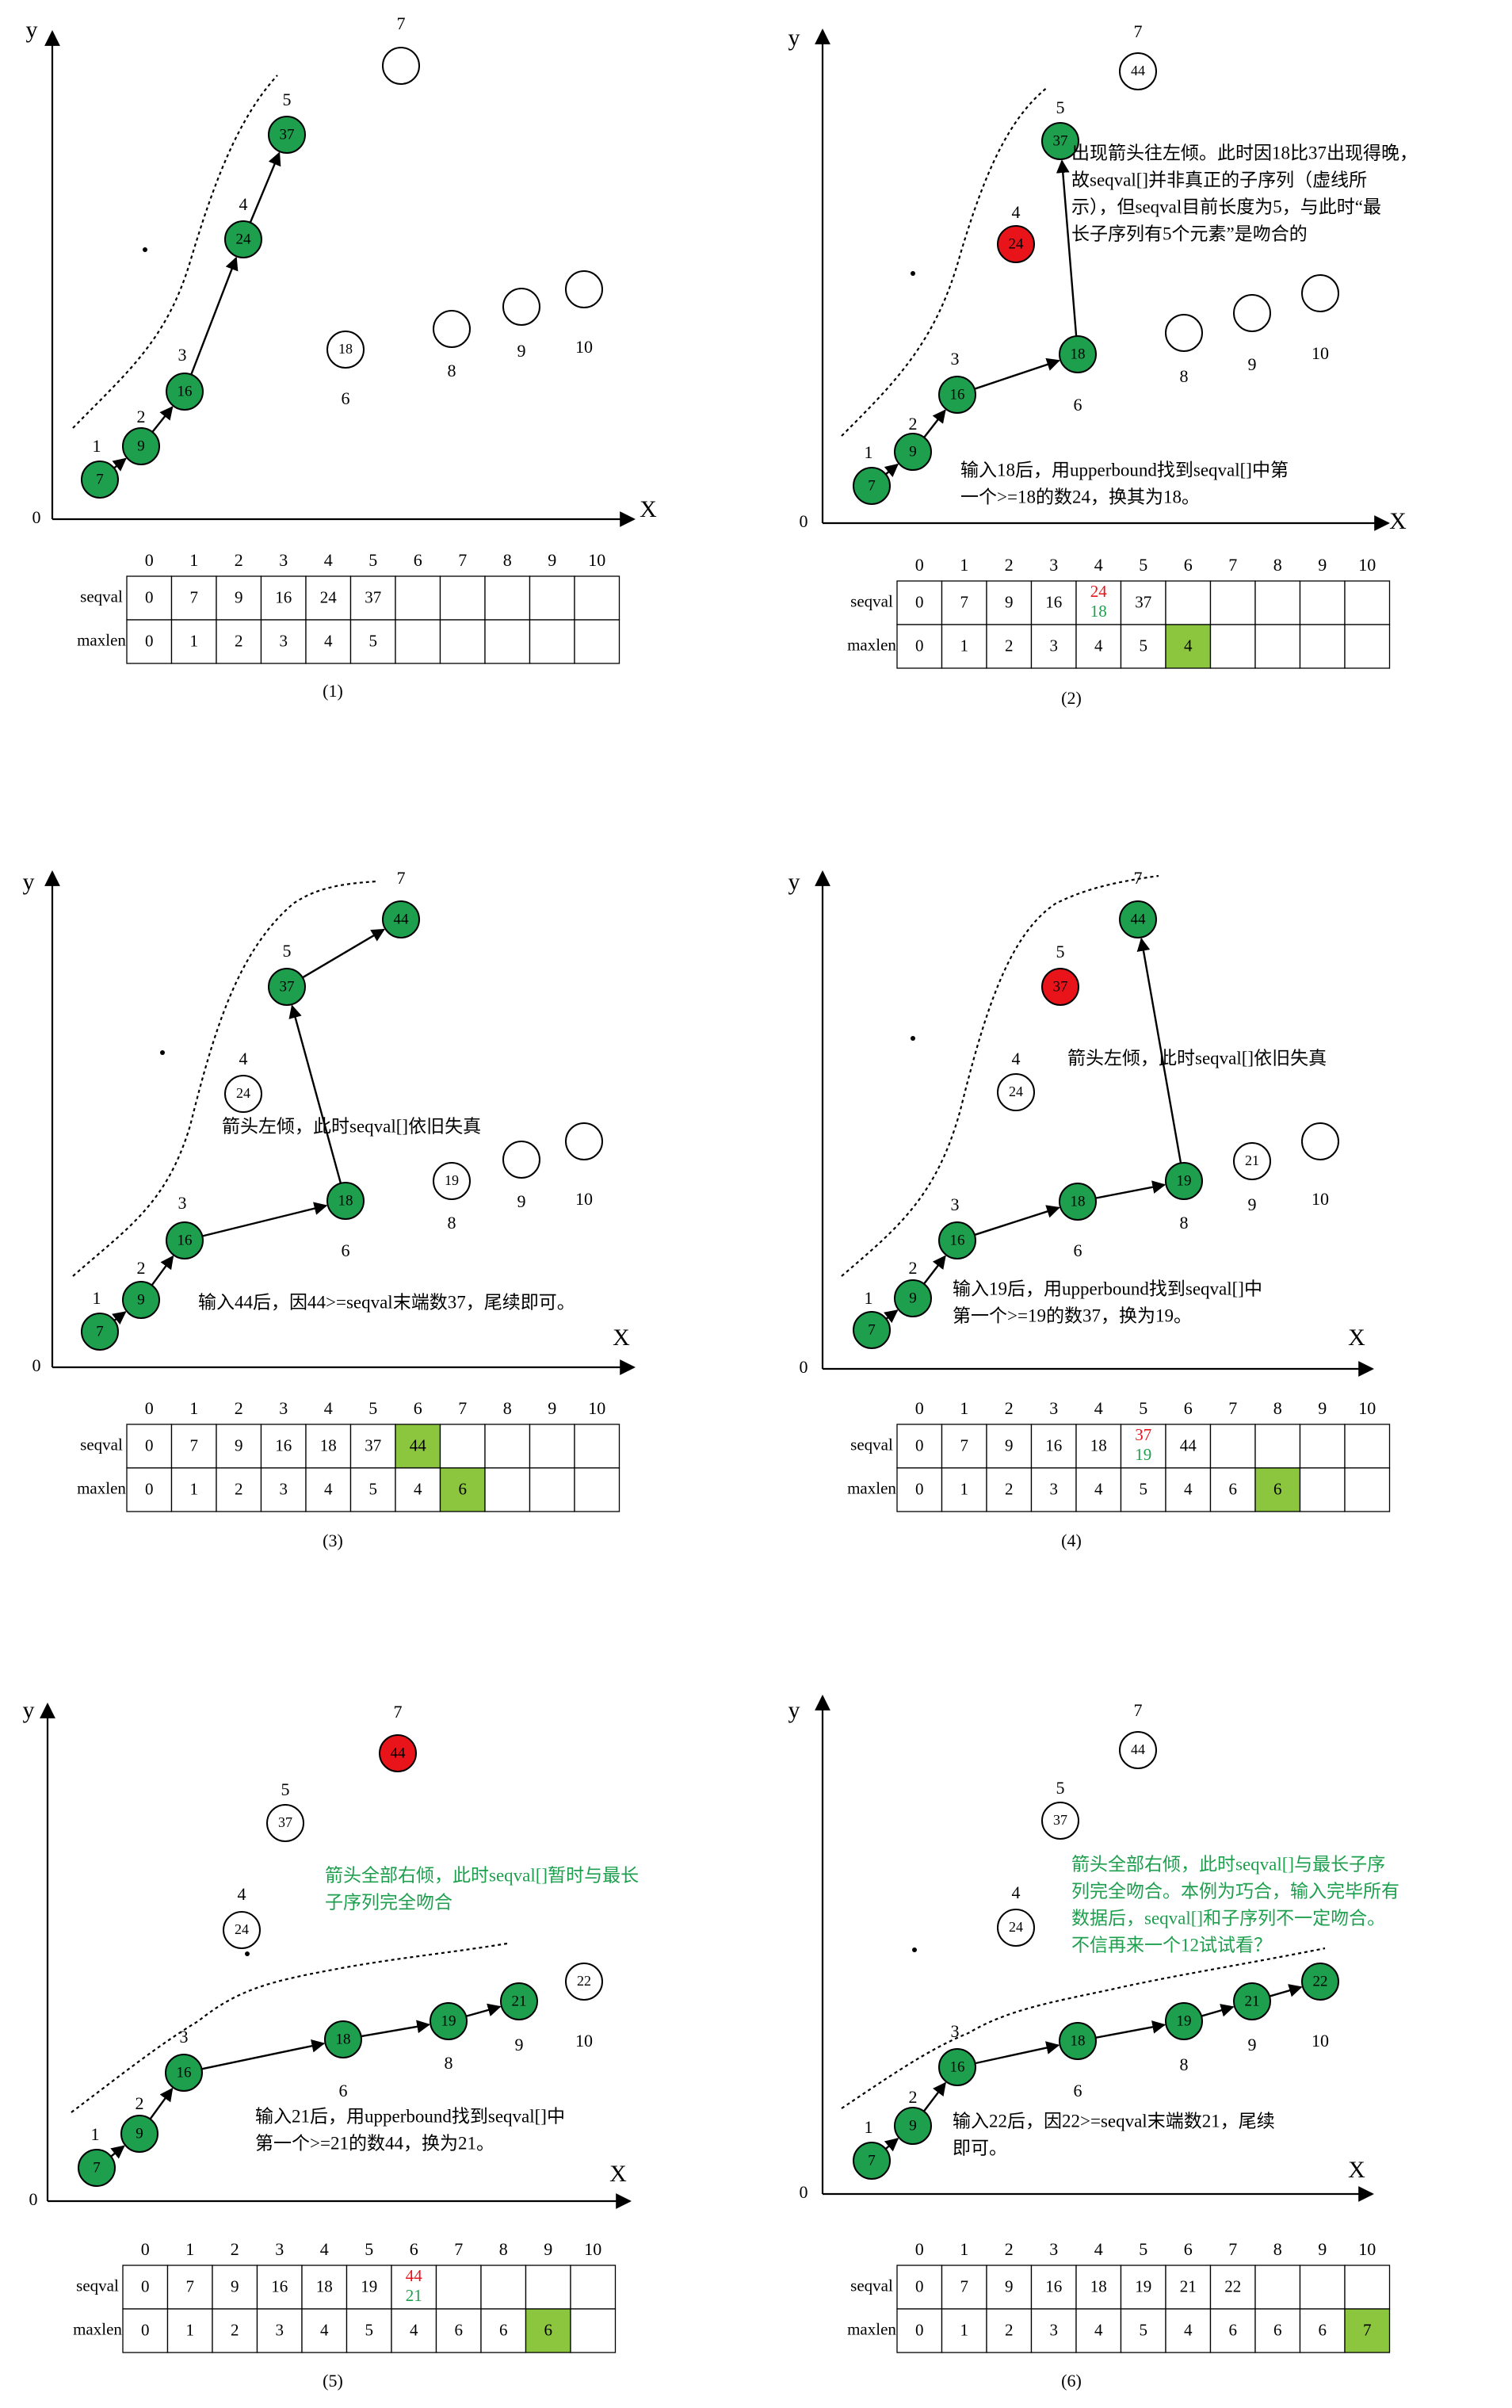 This screenshot has height=2408, width=1512. What do you see at coordinates (32, 30) in the screenshot?
I see `y-axis-label: y` at bounding box center [32, 30].